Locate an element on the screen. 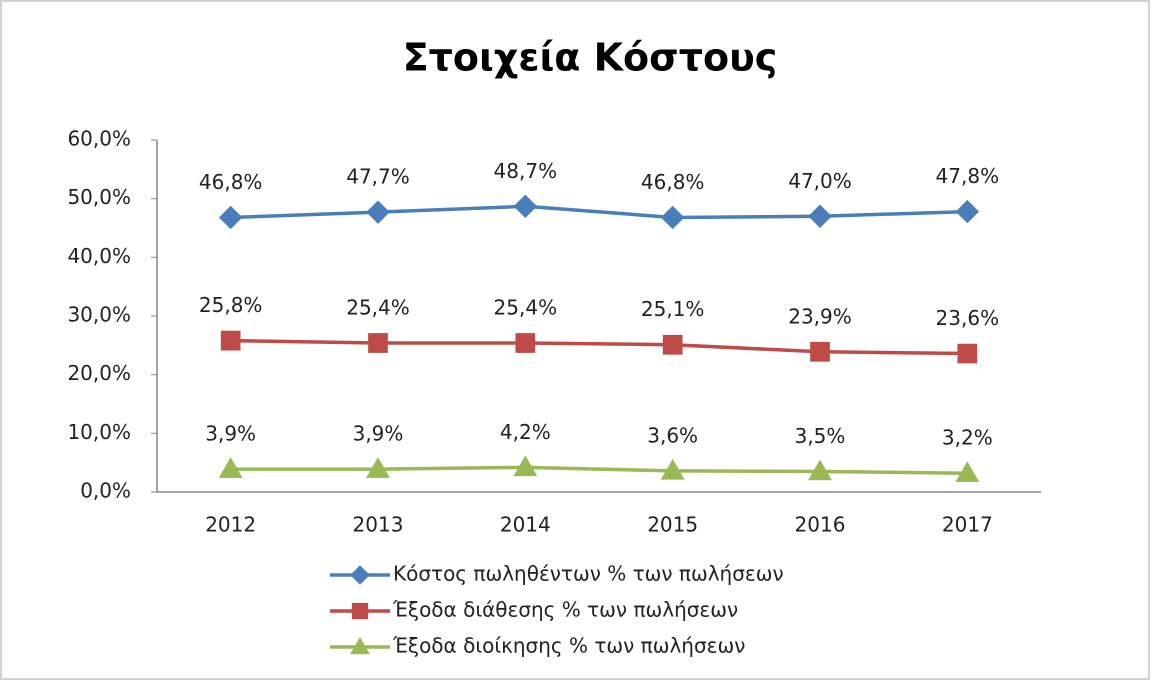 The height and width of the screenshot is (682, 1154). x-tick-label: 2015 is located at coordinates (672, 525).